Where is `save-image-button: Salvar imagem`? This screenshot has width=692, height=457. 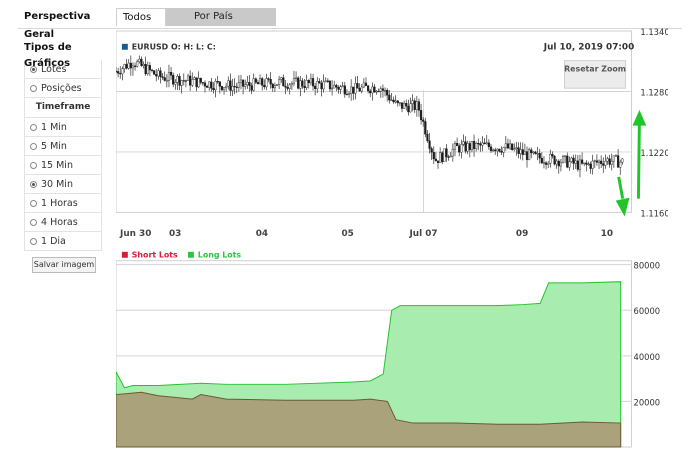
save-image-button: Salvar imagem is located at coordinates (64, 265).